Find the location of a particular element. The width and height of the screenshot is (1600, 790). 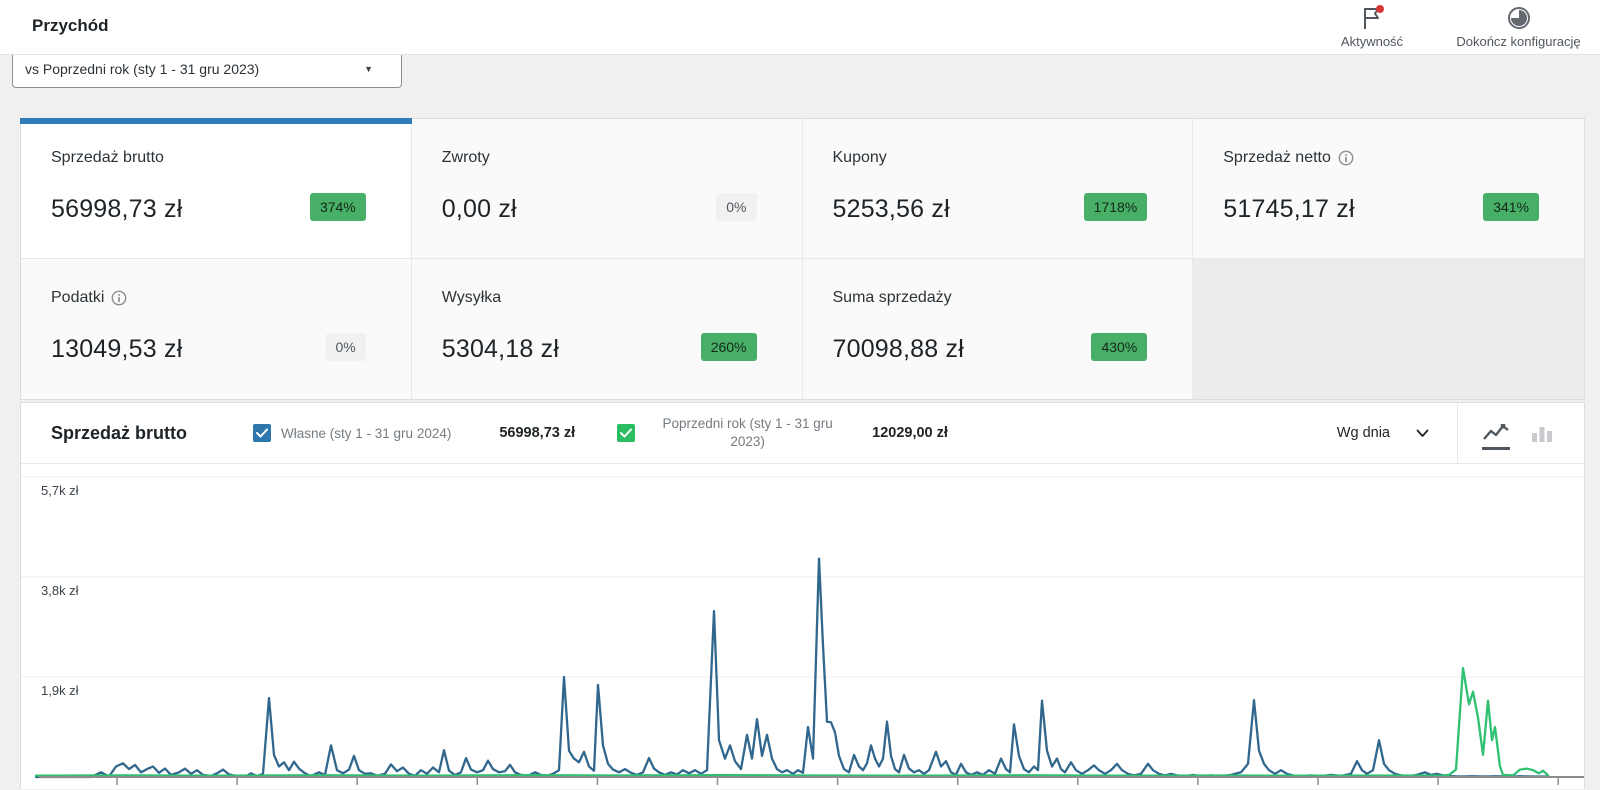

checkbox-current-checked is located at coordinates (262, 433).